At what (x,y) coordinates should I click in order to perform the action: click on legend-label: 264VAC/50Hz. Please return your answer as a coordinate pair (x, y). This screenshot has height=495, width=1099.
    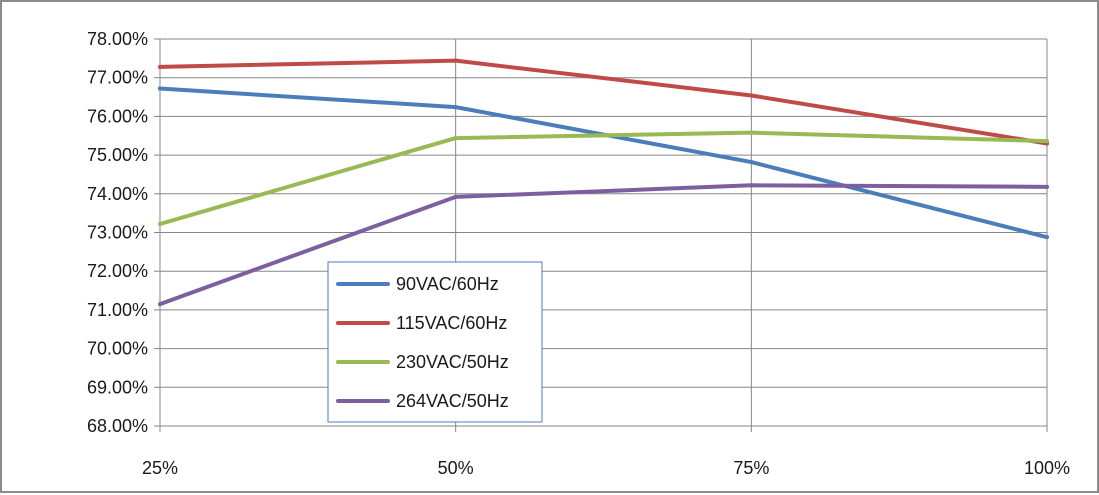
    Looking at the image, I should click on (452, 401).